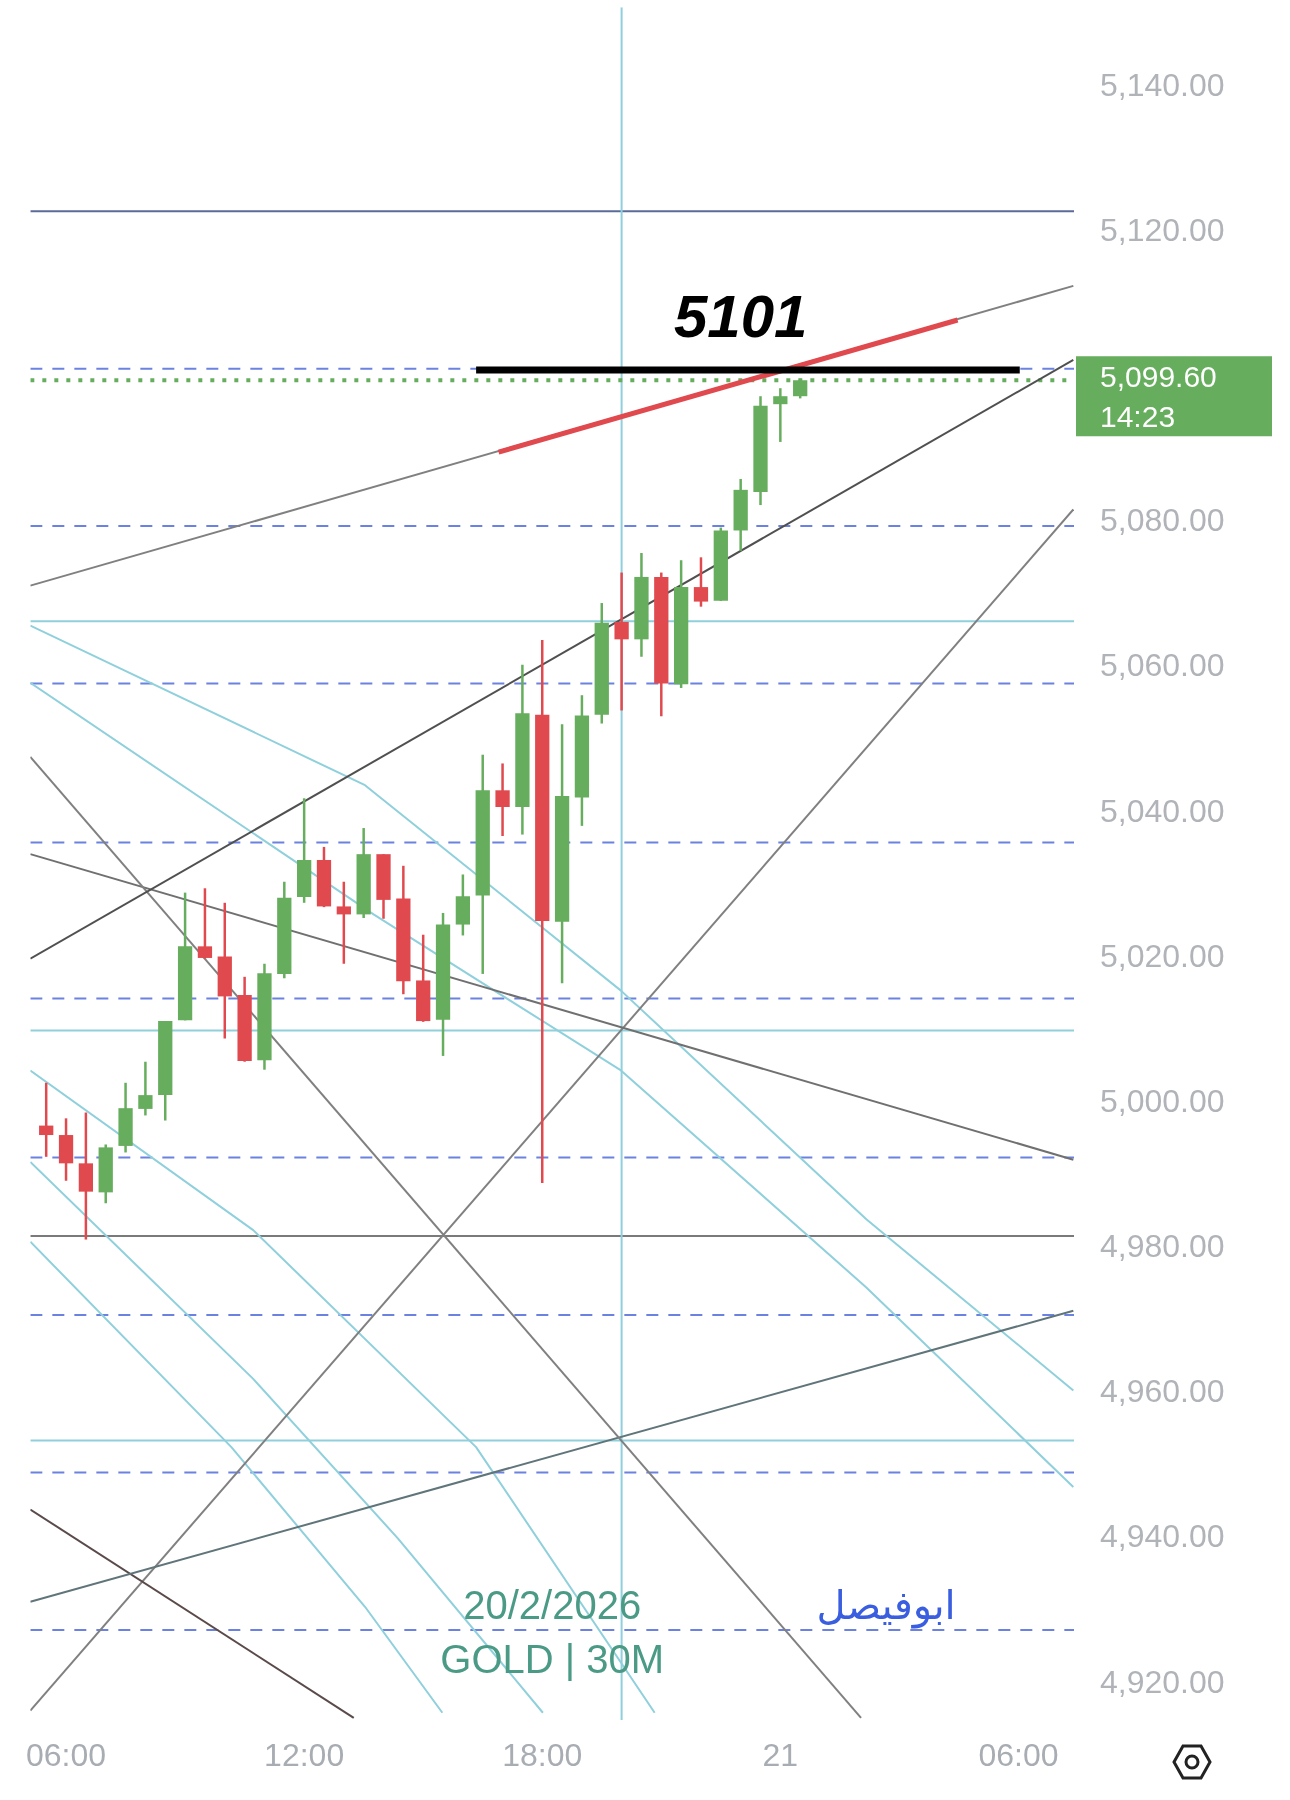 The image size is (1290, 1800). I want to click on ref-line-label: 5,099.60 14:23, so click(1158, 396).